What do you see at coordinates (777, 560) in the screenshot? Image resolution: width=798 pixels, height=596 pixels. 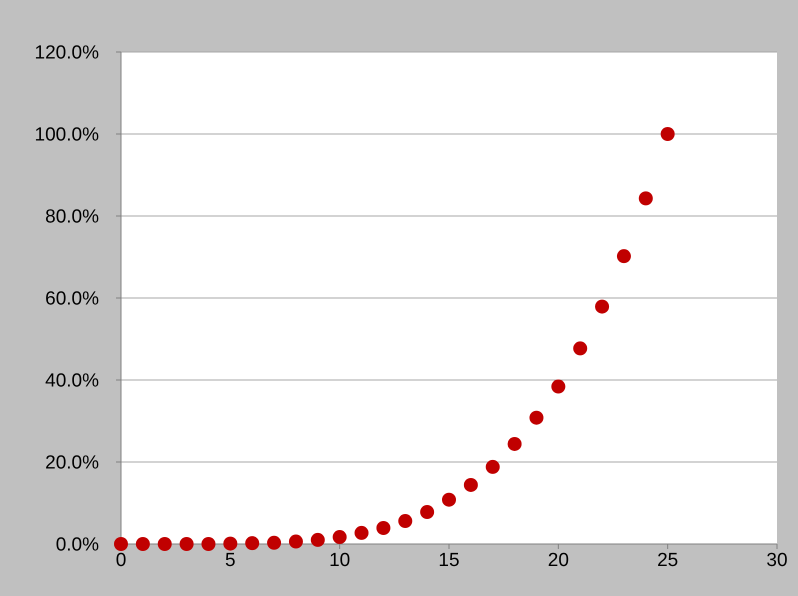 I see `x-tick-label: 30` at bounding box center [777, 560].